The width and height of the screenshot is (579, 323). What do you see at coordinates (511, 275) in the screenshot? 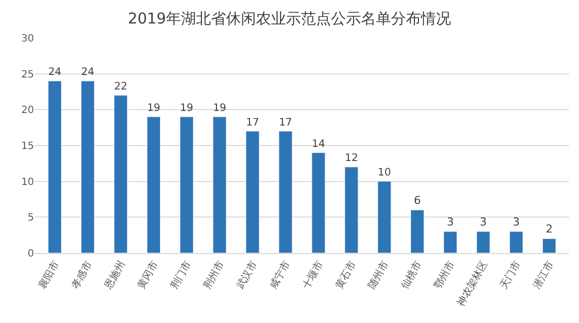
I see `x-tick-label: 天门市` at bounding box center [511, 275].